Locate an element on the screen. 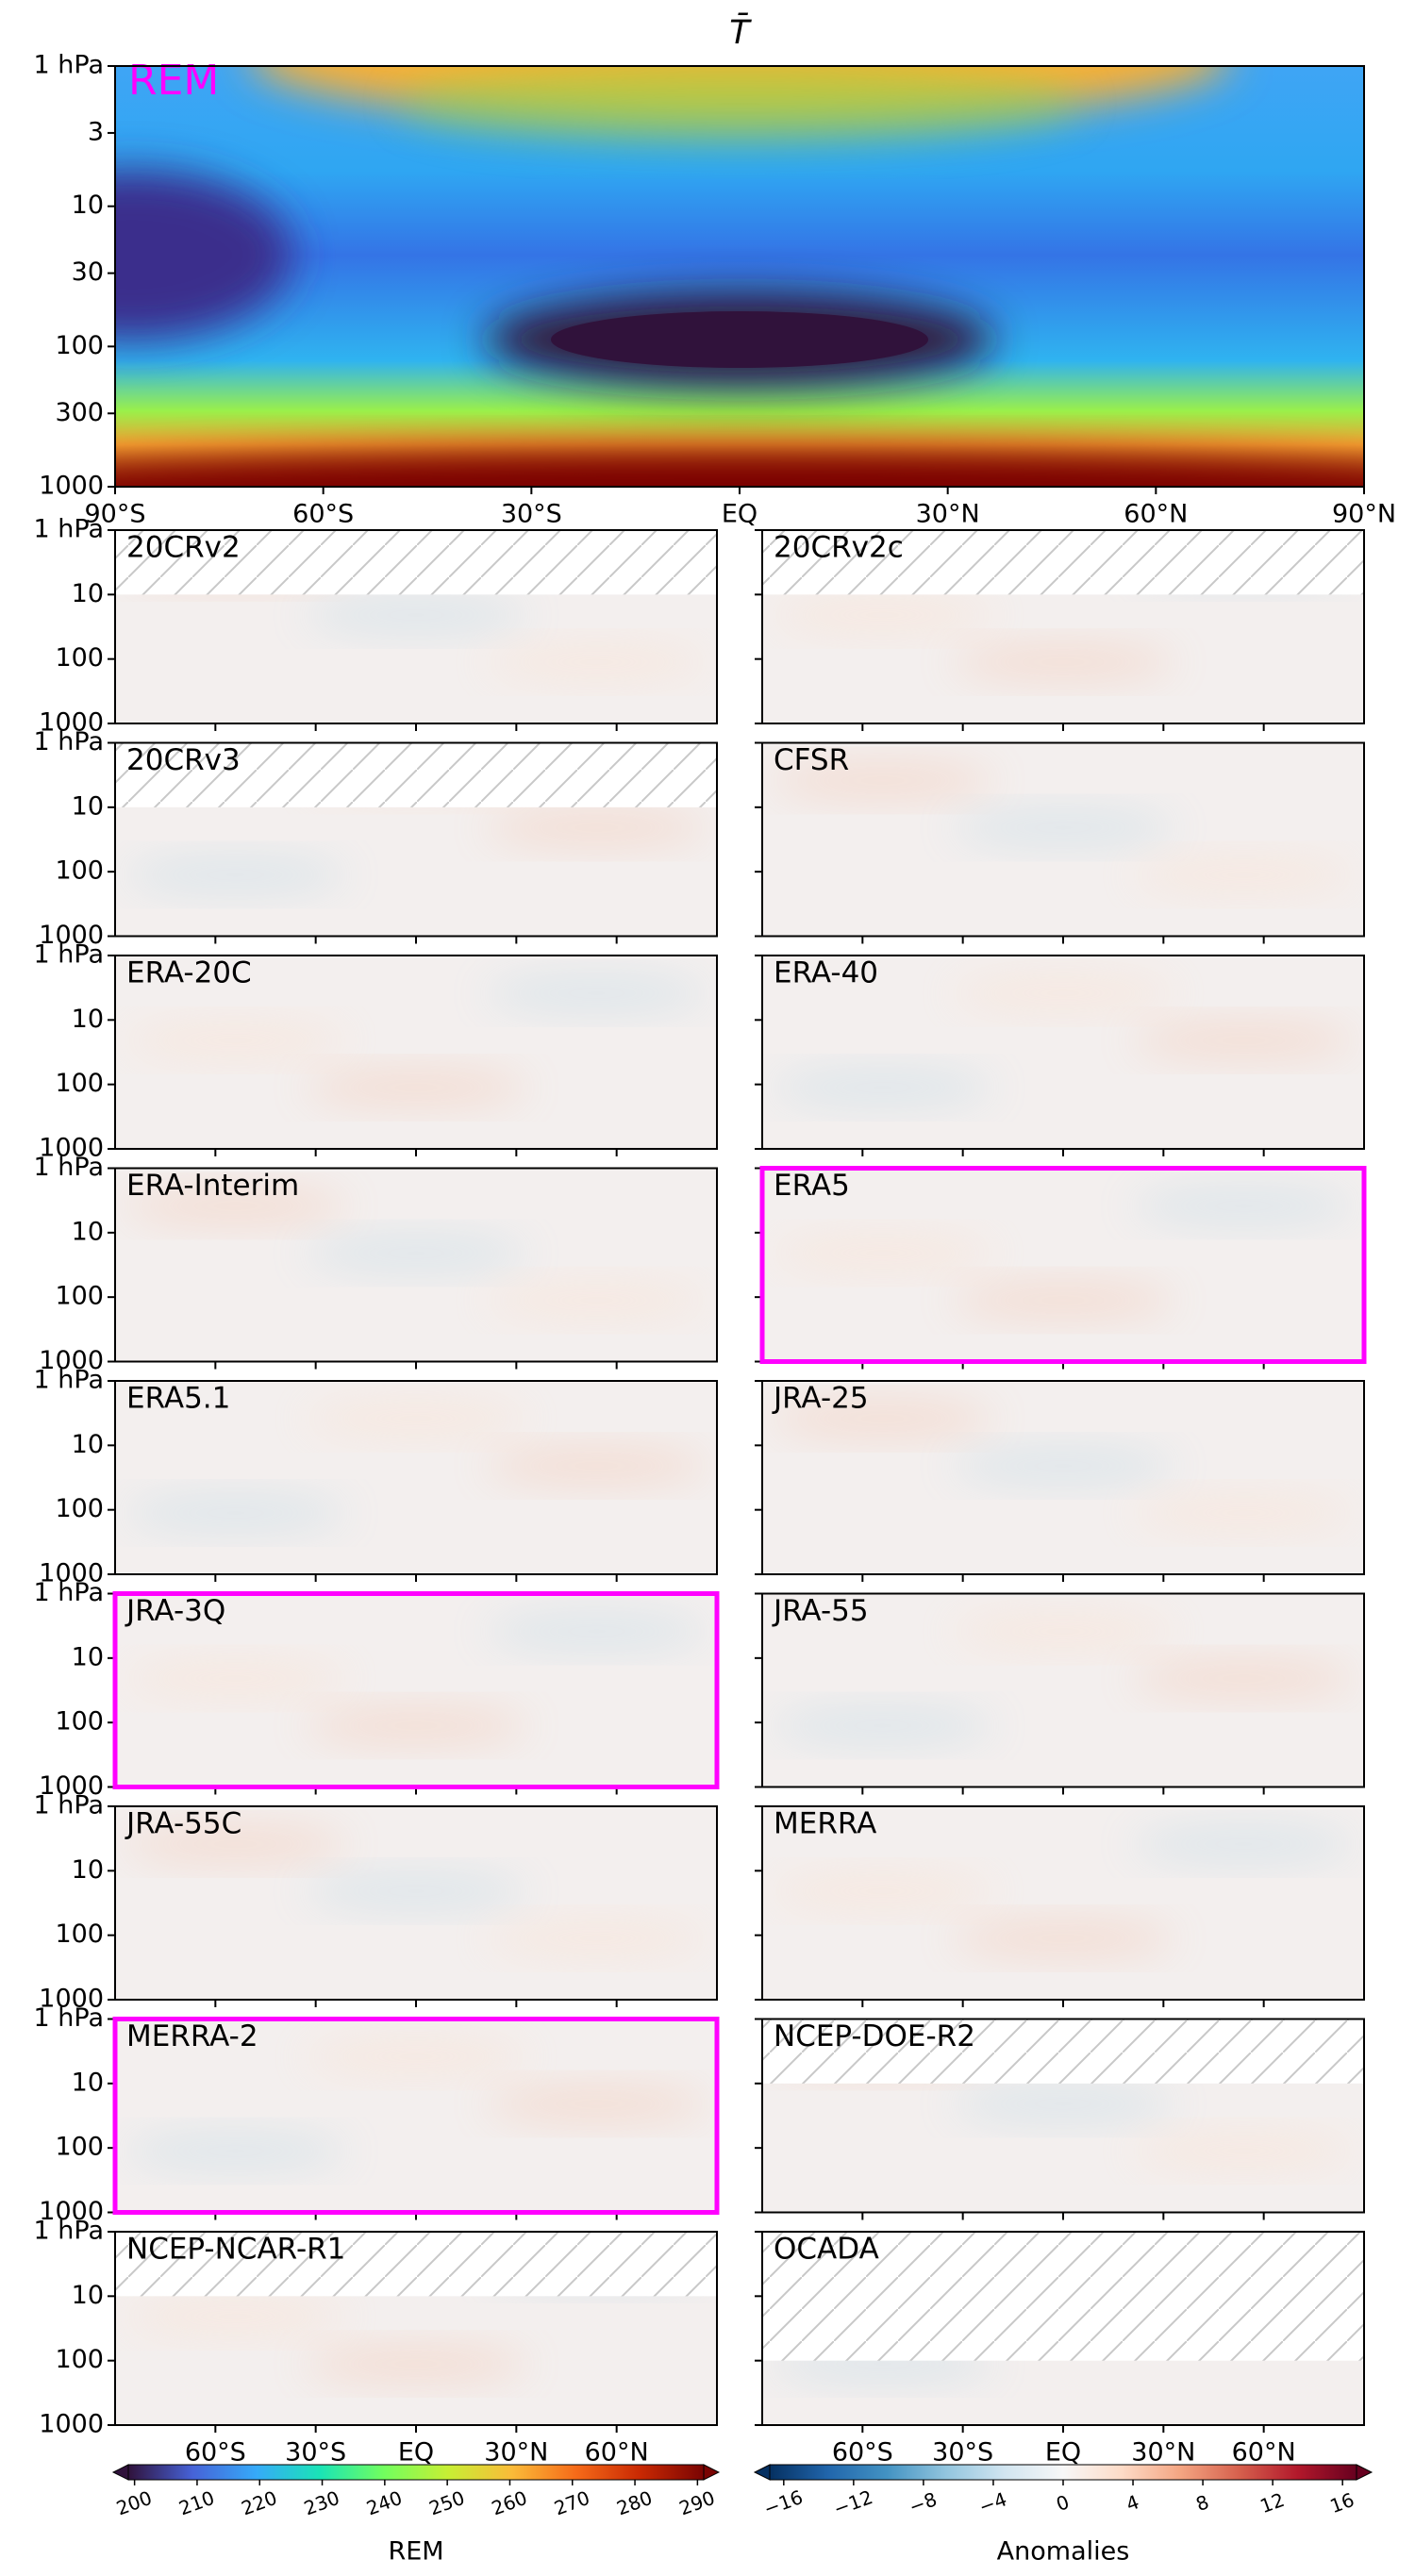  colorbar-tick-label: 230 is located at coordinates (321, 2503).